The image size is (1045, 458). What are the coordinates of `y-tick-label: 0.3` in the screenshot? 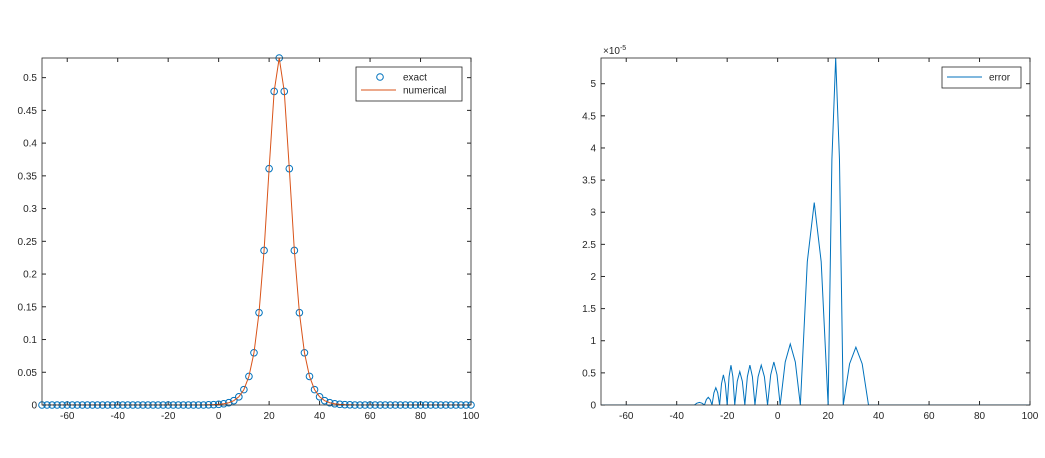 It's located at (30, 209).